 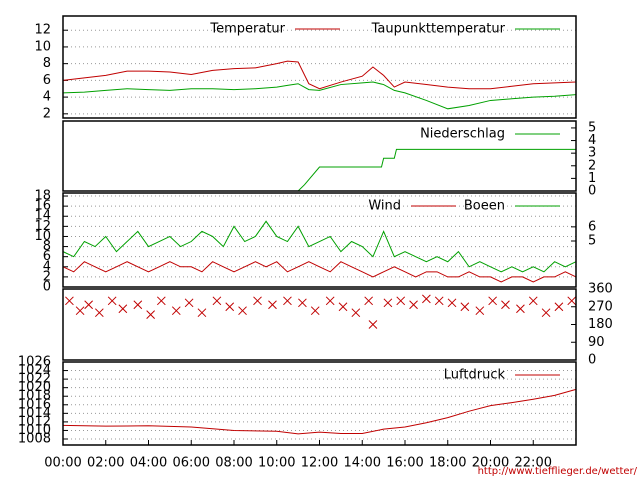 What do you see at coordinates (247, 29) in the screenshot?
I see `legend-label: Temperatur` at bounding box center [247, 29].